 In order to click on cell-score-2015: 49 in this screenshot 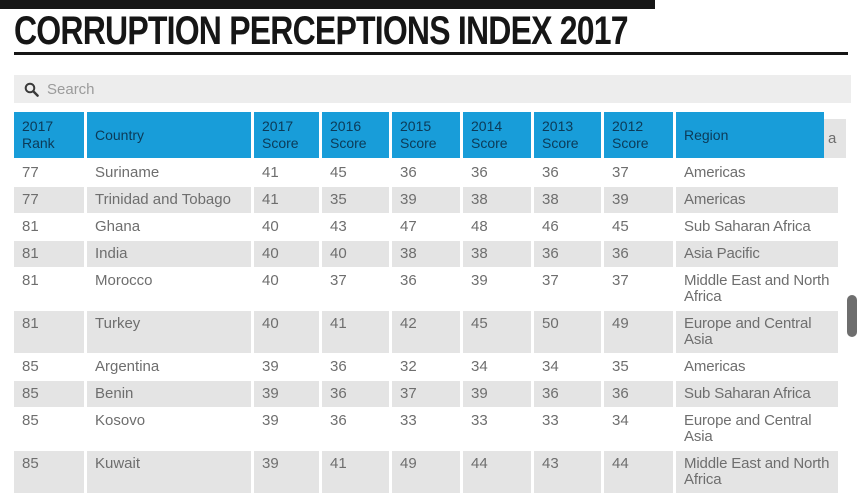, I will do `click(426, 472)`.